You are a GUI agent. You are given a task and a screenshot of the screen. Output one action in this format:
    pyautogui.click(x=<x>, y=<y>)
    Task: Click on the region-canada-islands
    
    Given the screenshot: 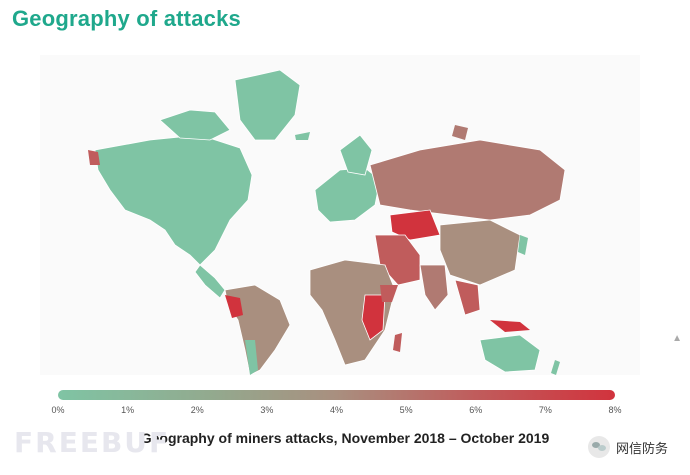 What is the action you would take?
    pyautogui.click(x=195, y=125)
    